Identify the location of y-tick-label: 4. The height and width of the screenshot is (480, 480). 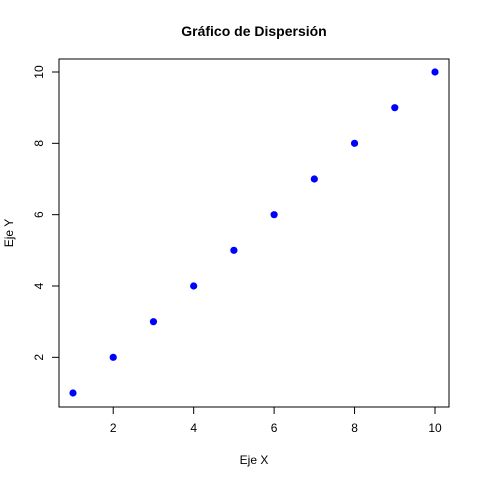
(39, 285).